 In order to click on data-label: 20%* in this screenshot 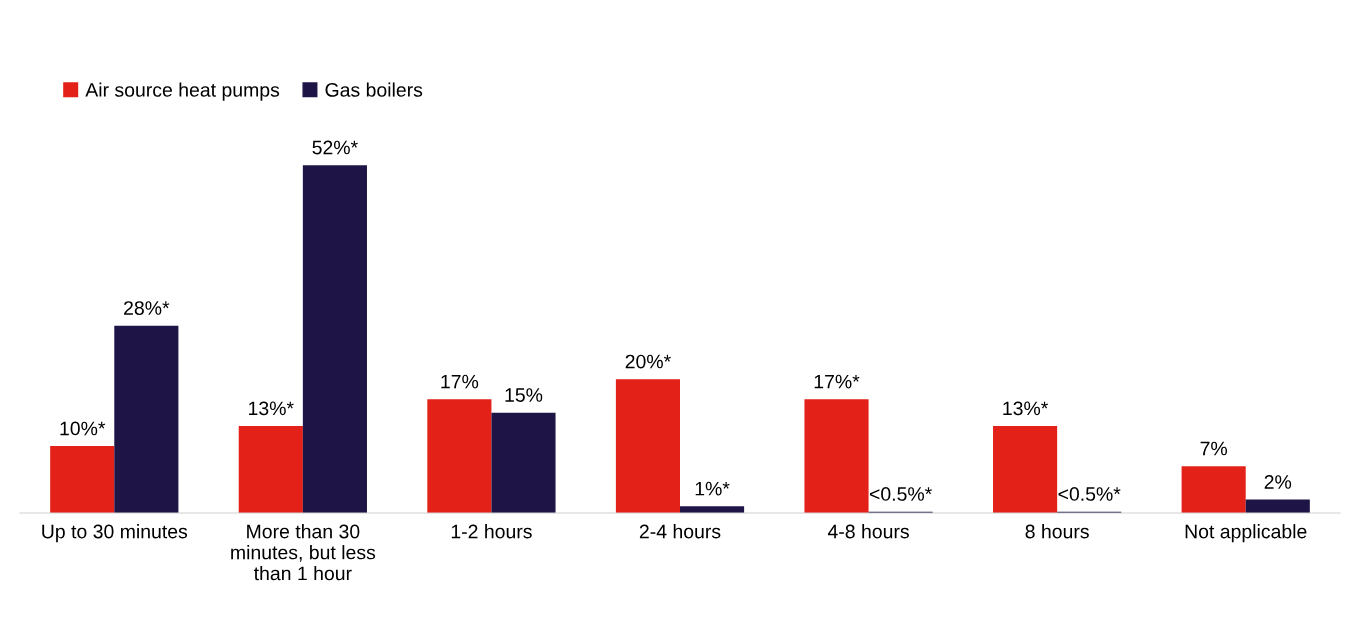, I will do `click(648, 361)`.